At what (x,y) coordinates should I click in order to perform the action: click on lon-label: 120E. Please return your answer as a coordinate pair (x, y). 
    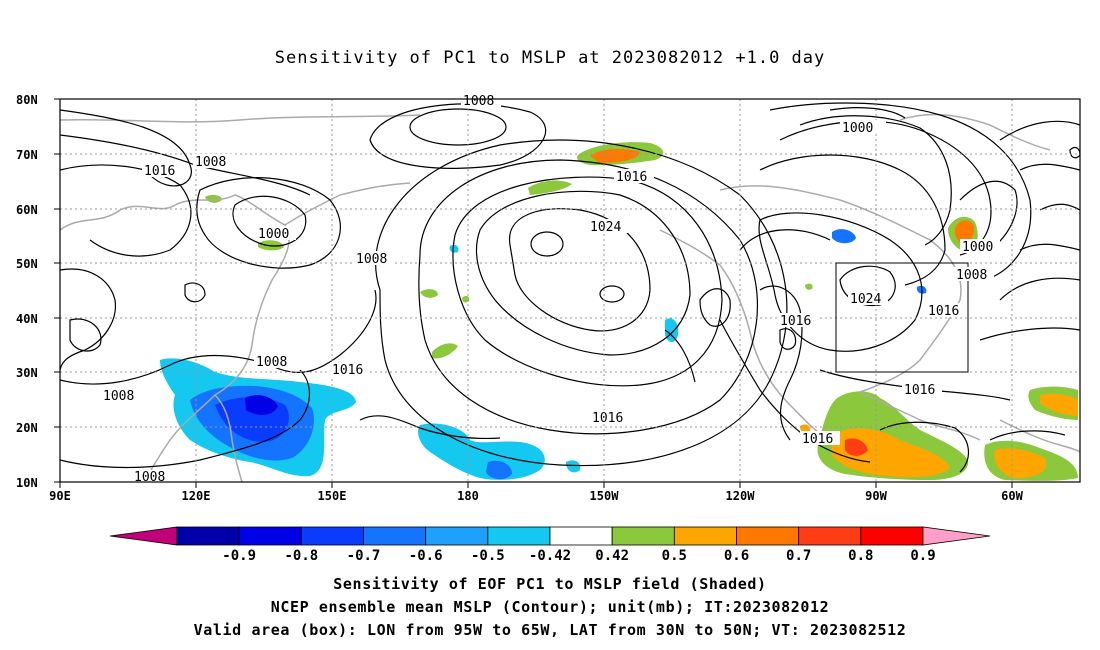
    Looking at the image, I should click on (196, 496).